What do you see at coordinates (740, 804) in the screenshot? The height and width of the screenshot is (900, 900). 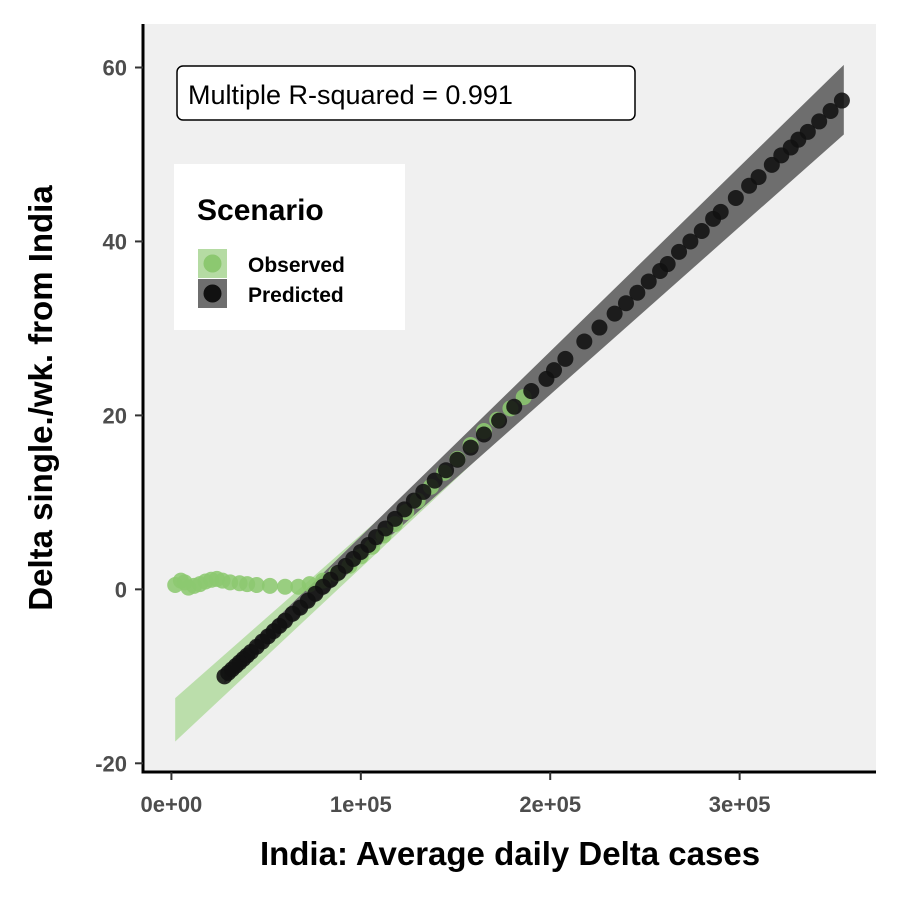 I see `x-tick-label: 3e+05` at bounding box center [740, 804].